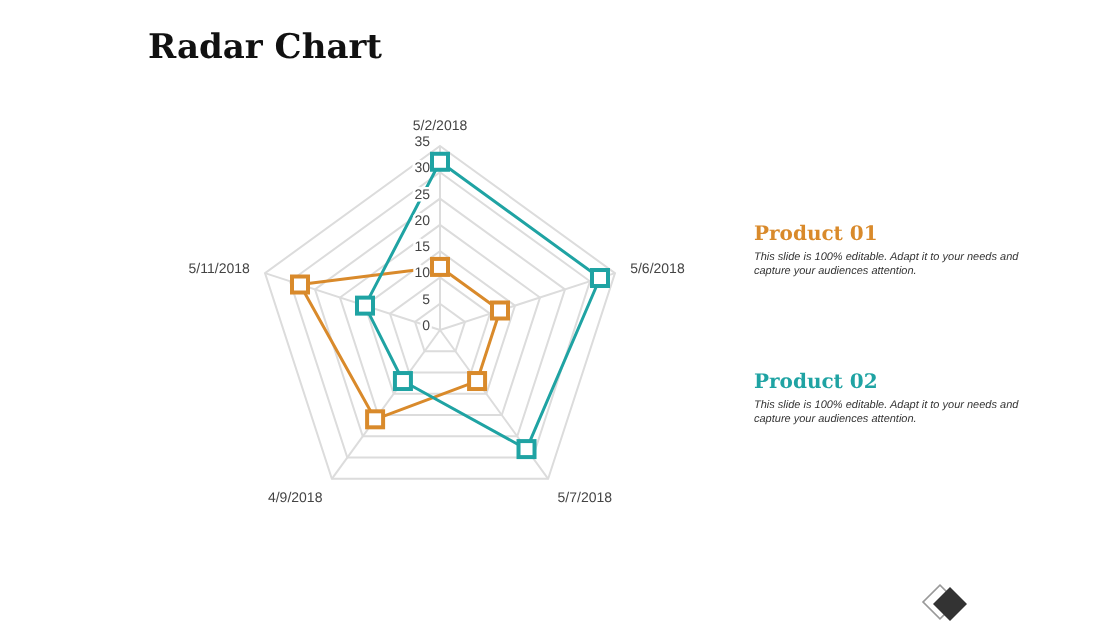 This screenshot has height=630, width=1120. What do you see at coordinates (265, 48) in the screenshot?
I see `chart-title: Radar Chart` at bounding box center [265, 48].